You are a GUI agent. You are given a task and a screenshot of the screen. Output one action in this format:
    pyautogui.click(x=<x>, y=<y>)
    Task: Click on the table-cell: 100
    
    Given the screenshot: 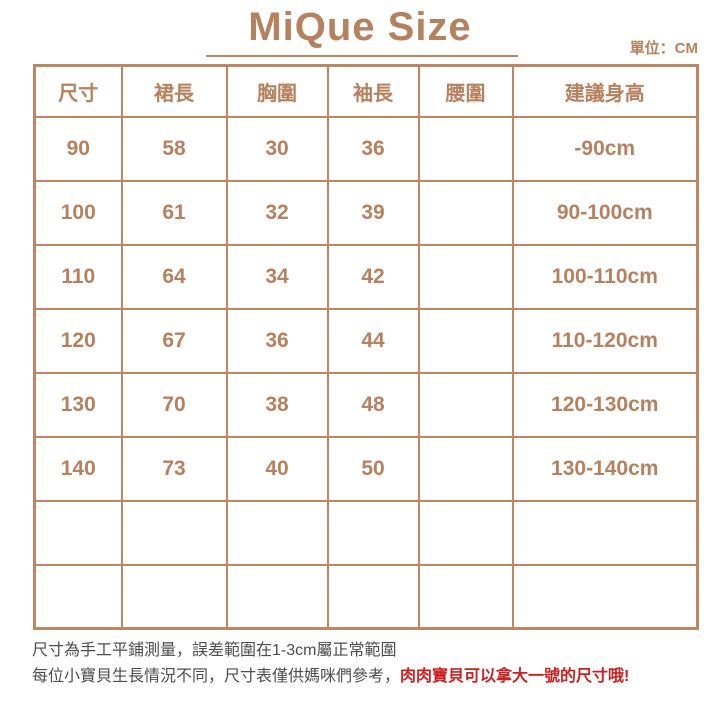 What is the action you would take?
    pyautogui.click(x=78, y=212)
    